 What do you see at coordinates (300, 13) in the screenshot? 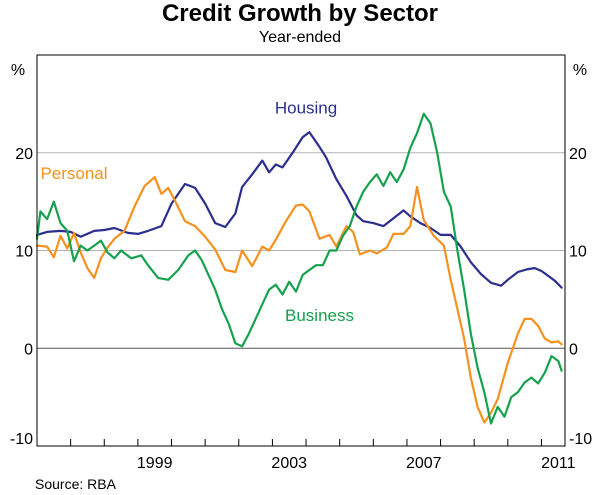
I see `chart-title: Credit Growth by Sector` at bounding box center [300, 13].